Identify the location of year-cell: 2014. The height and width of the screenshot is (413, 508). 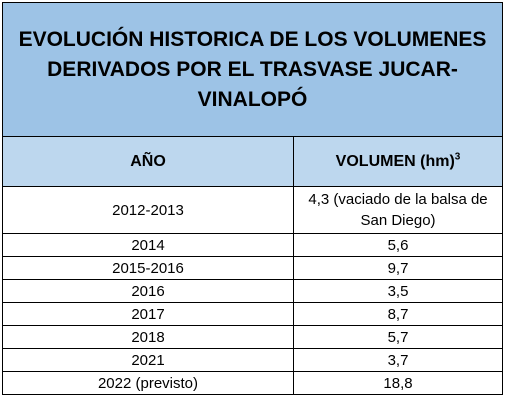
(148, 245).